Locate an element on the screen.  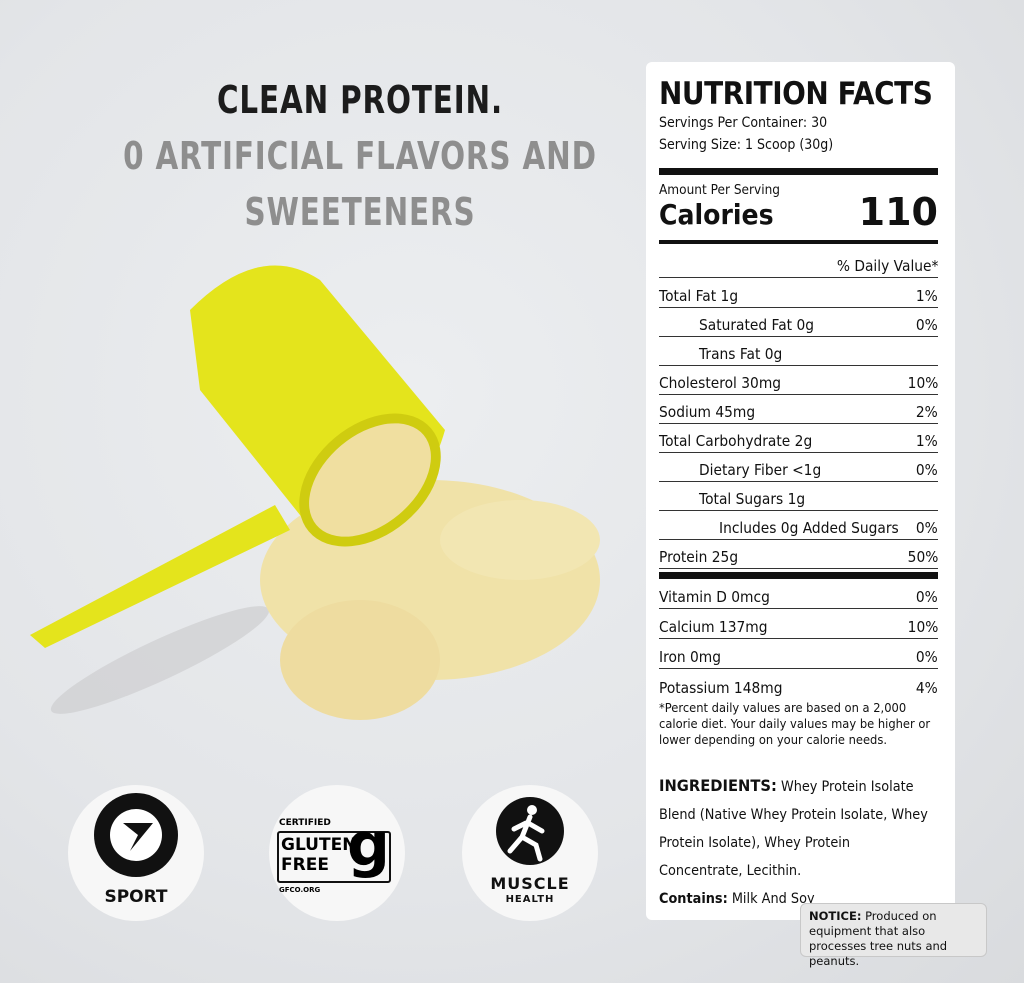
servings-per-container: Servings Per Container: 30 is located at coordinates (743, 123).